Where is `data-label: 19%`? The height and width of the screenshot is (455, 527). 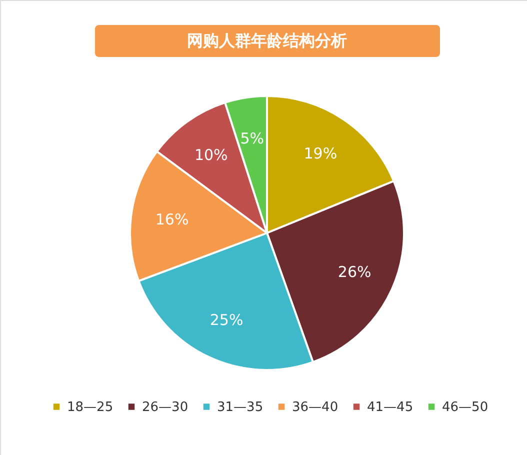
data-label: 19% is located at coordinates (321, 153).